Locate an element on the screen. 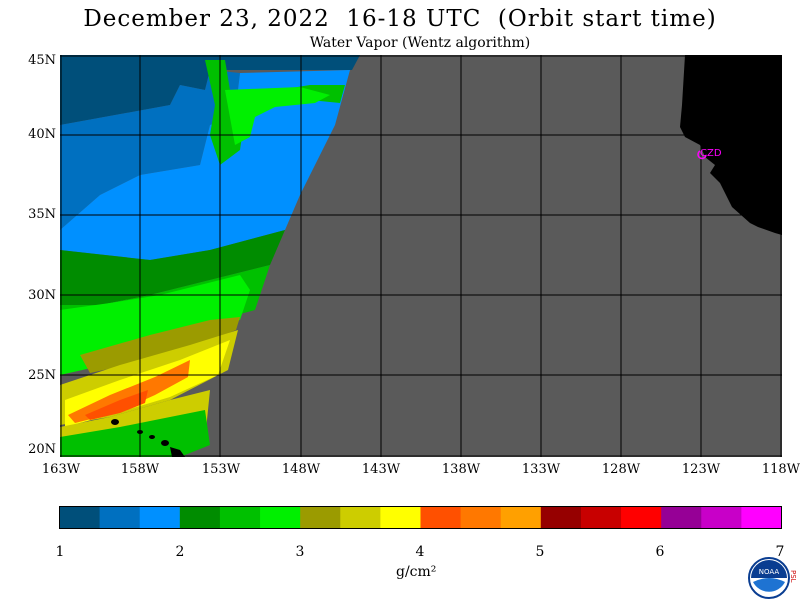 This screenshot has height=600, width=800. colorbar-tick-2: 2 is located at coordinates (180, 552).